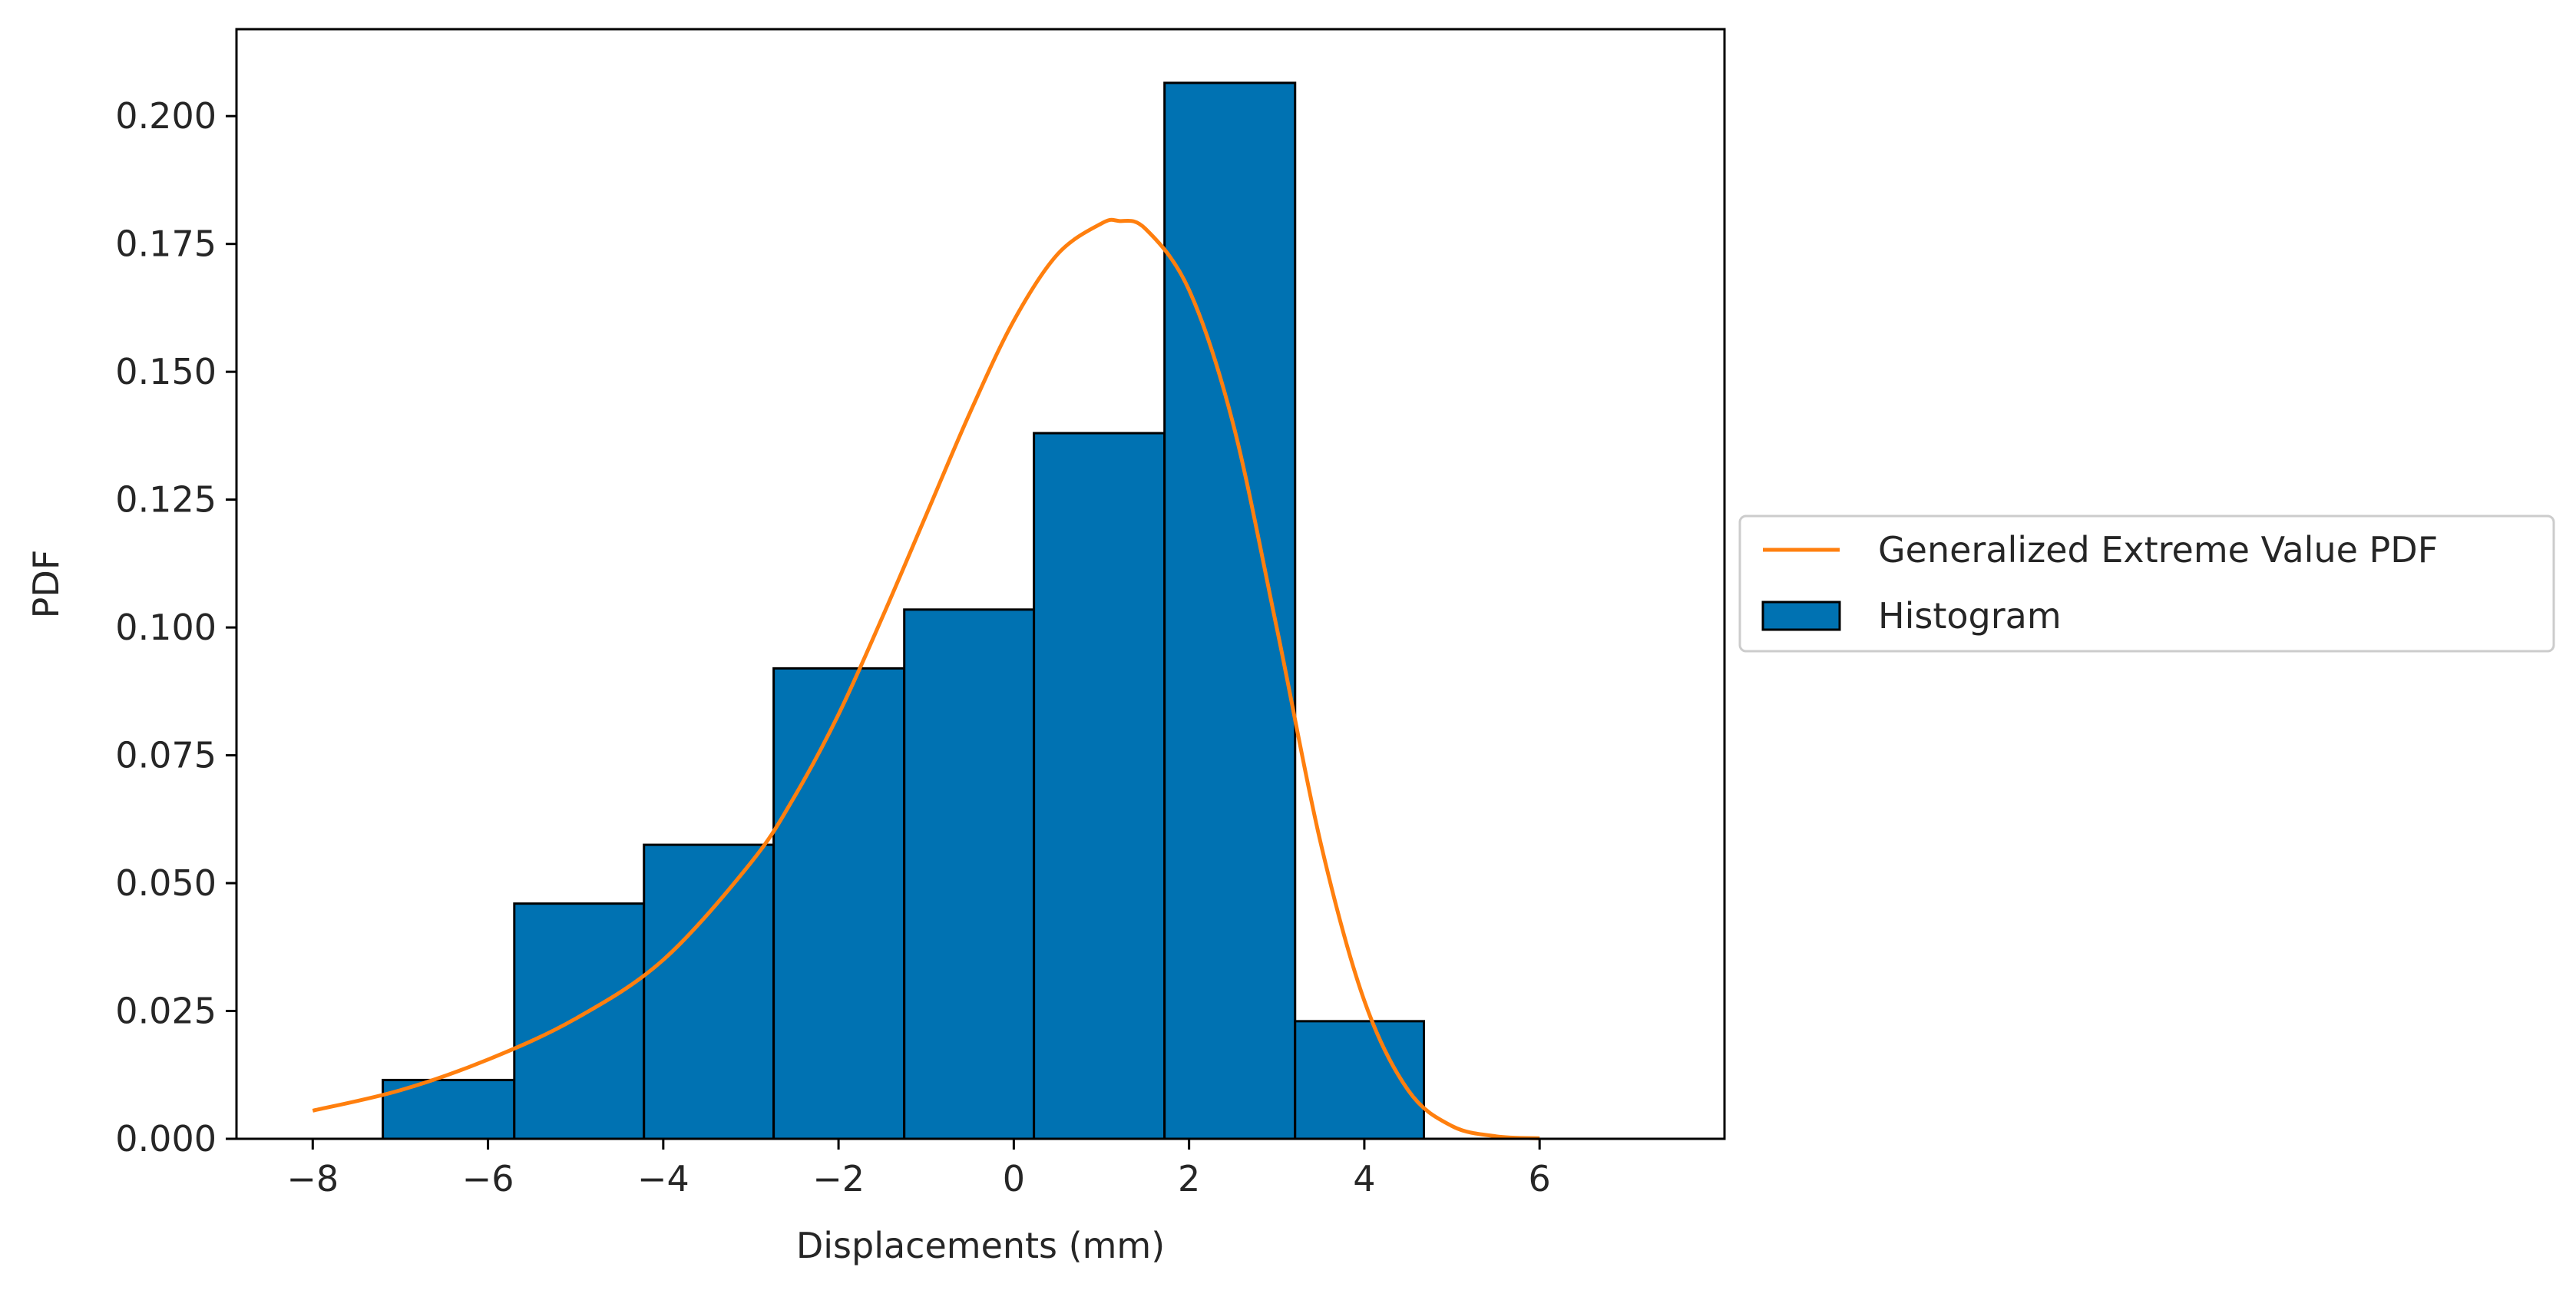 Image resolution: width=2576 pixels, height=1297 pixels. Describe the element at coordinates (1801, 616) in the screenshot. I see `legend-patch-swatch` at that location.